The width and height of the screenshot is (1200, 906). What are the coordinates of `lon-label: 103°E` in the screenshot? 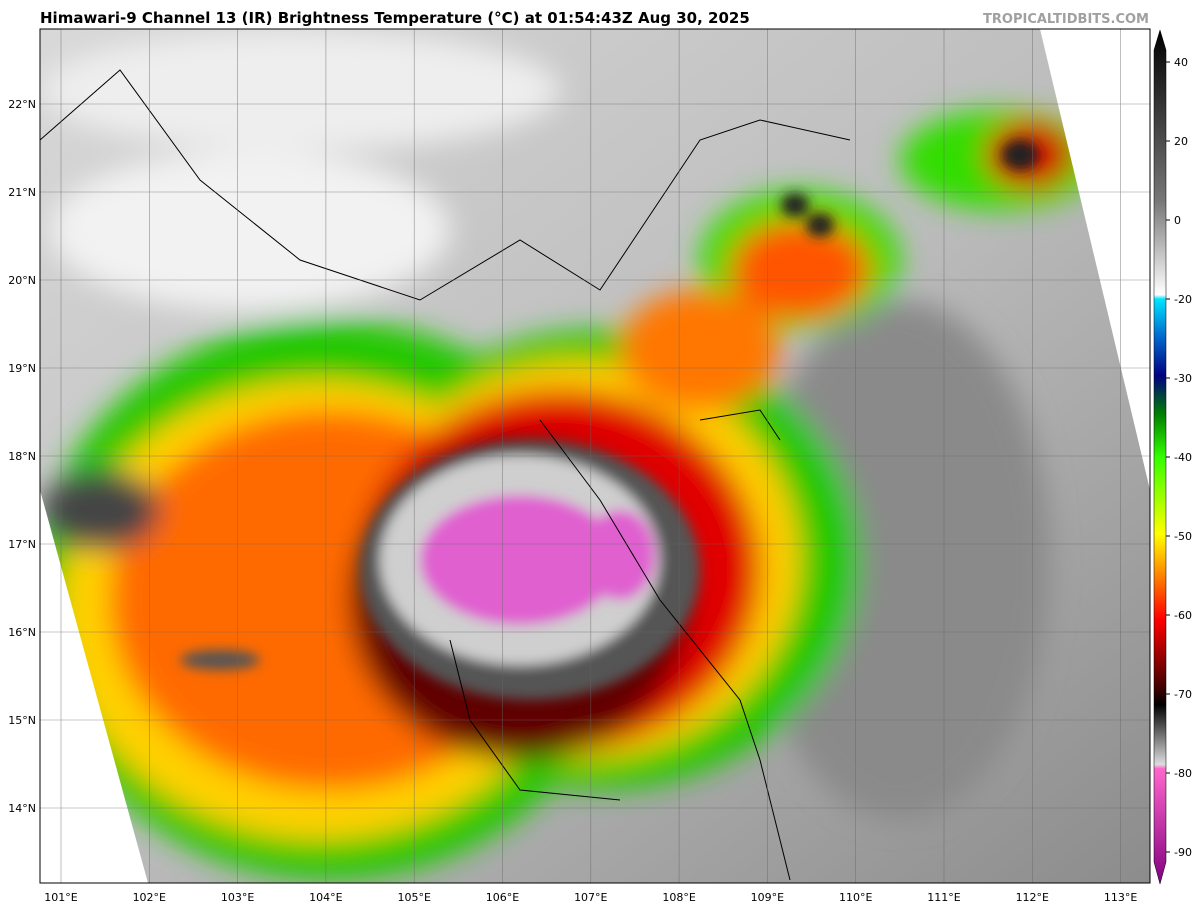 It's located at (237, 897).